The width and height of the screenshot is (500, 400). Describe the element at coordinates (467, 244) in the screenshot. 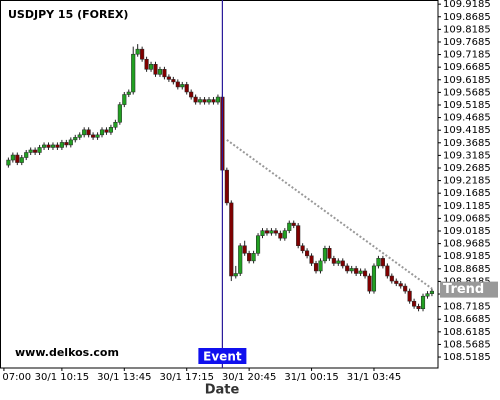

I see `y-tick-label: 108.9685` at that location.